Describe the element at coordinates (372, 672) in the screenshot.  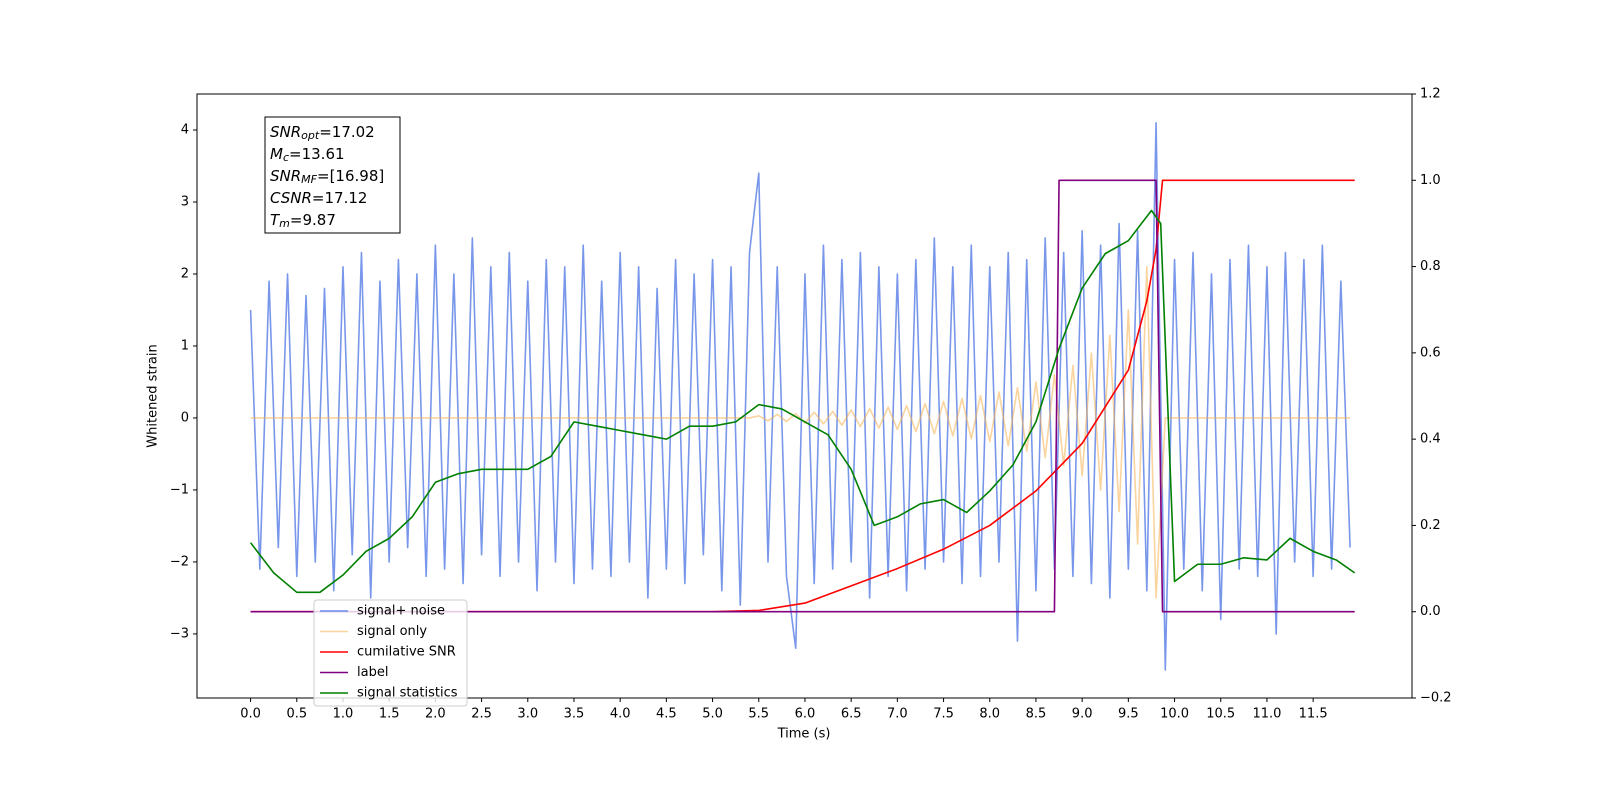
I see `legend-label: label` at that location.